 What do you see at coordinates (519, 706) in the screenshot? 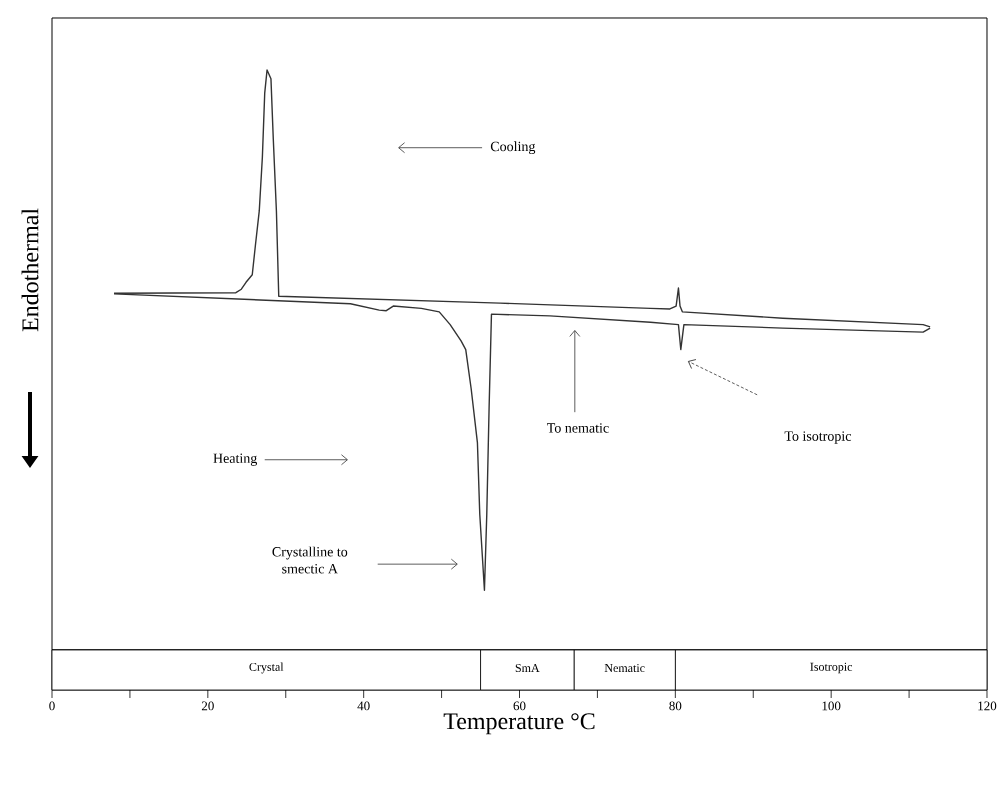
I see `x-tick-label: 60` at bounding box center [519, 706].